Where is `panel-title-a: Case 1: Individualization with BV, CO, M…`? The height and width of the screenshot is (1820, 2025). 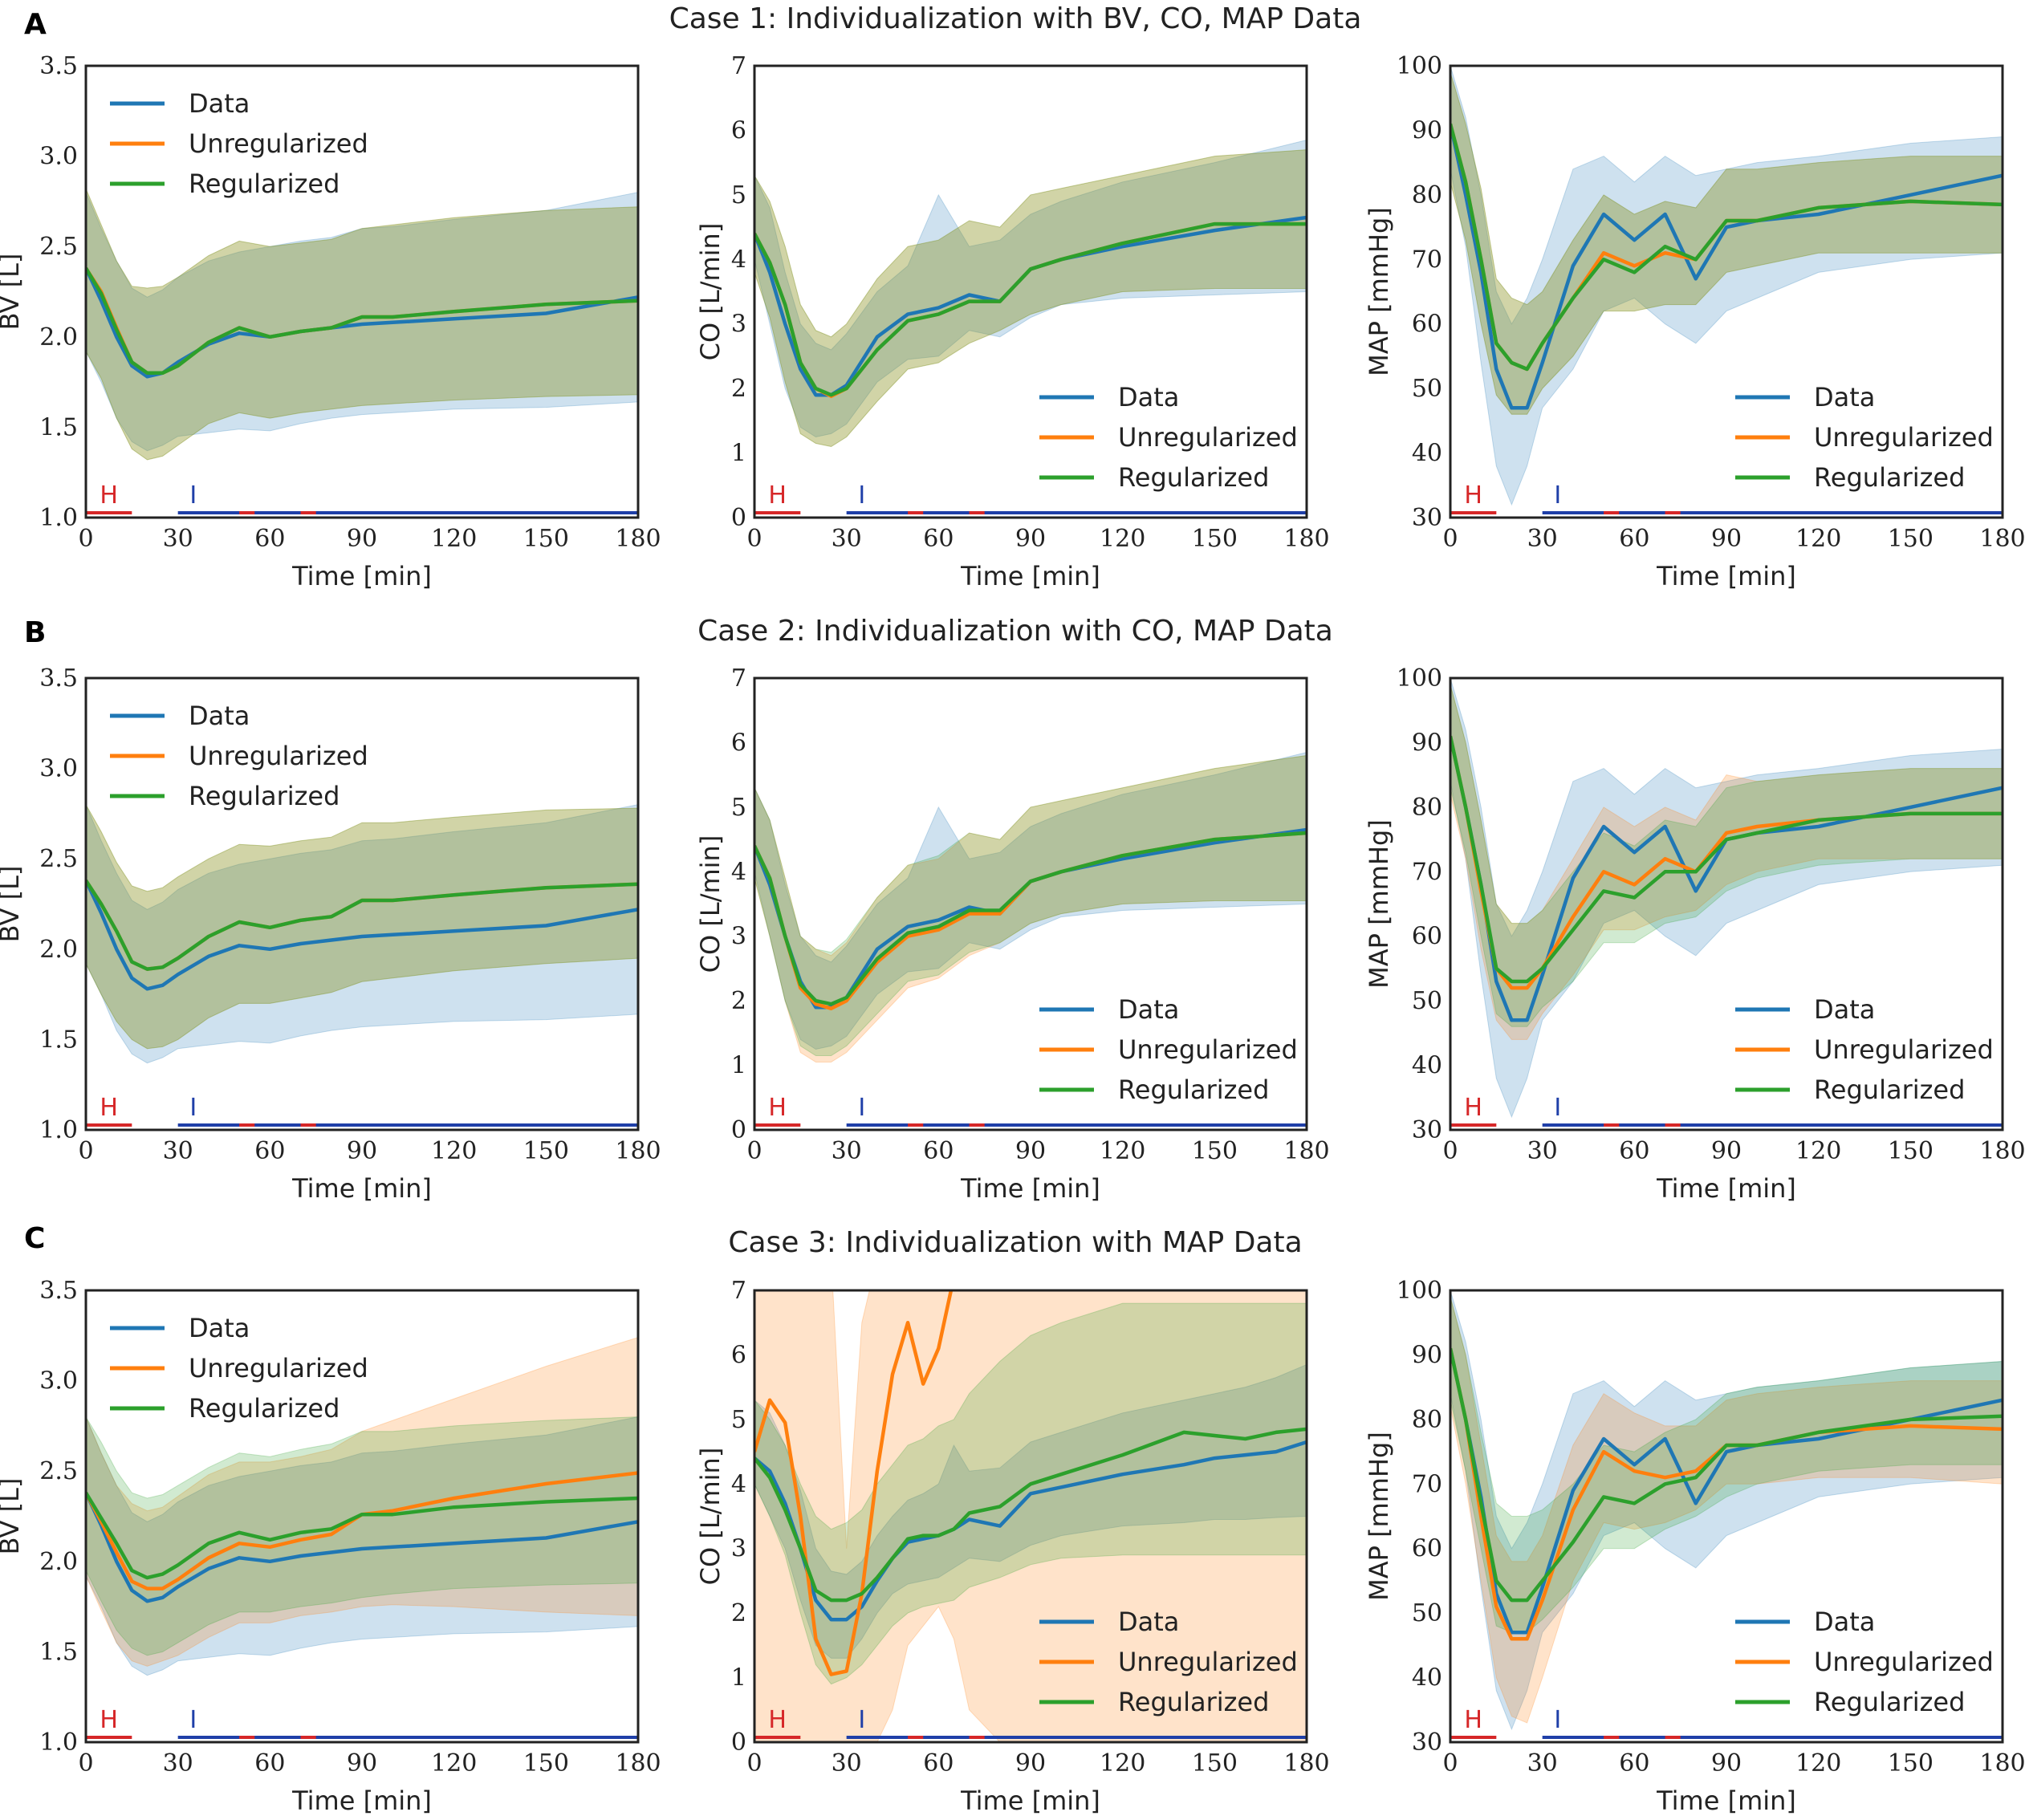
panel-title-a: Case 1: Individualization with BV, CO, M… is located at coordinates (1015, 18).